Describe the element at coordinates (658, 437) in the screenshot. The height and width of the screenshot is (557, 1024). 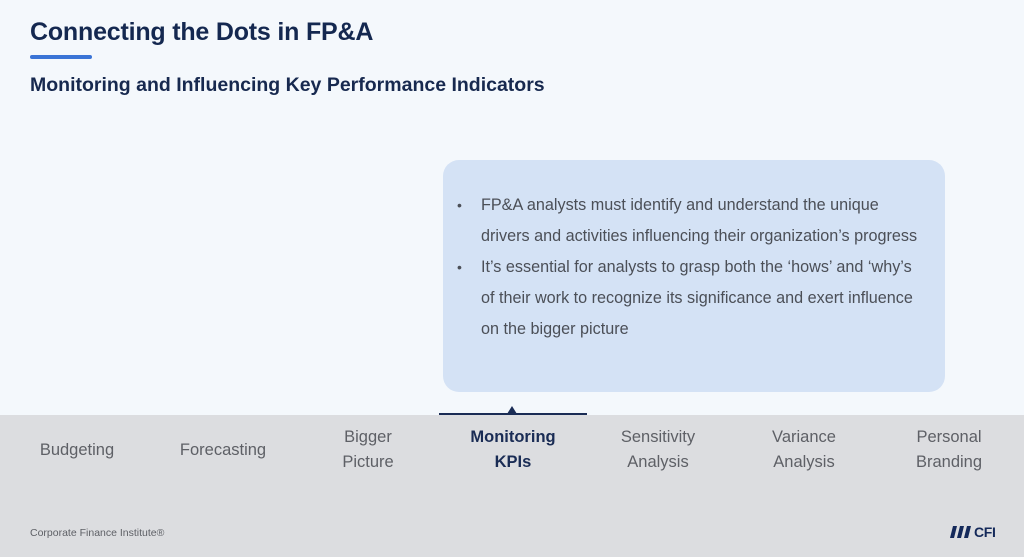
I see `nav-label: Sensitivity` at that location.